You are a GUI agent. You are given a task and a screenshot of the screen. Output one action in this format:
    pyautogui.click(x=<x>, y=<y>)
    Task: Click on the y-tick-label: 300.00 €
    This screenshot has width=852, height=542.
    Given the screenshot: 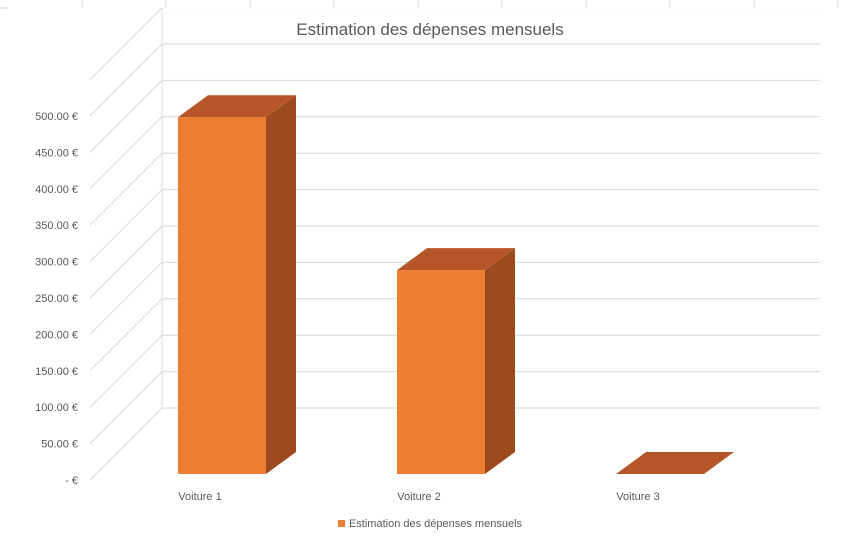 What is the action you would take?
    pyautogui.click(x=56, y=263)
    